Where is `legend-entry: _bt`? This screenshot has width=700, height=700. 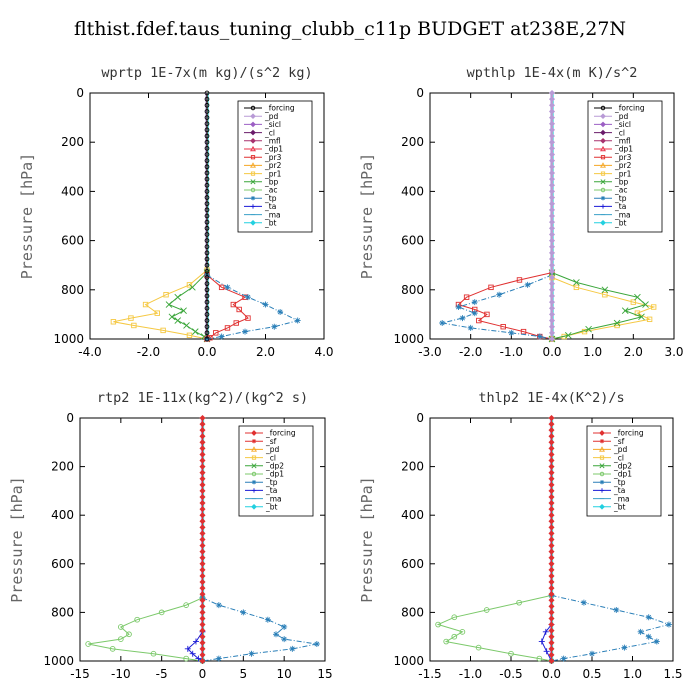 legend-entry: _bt is located at coordinates (260, 223).